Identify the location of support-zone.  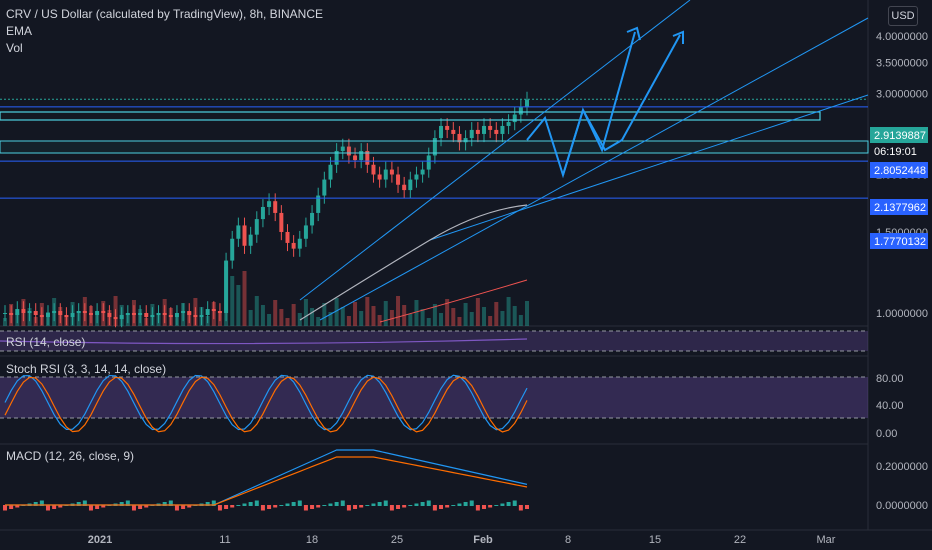
(434, 147).